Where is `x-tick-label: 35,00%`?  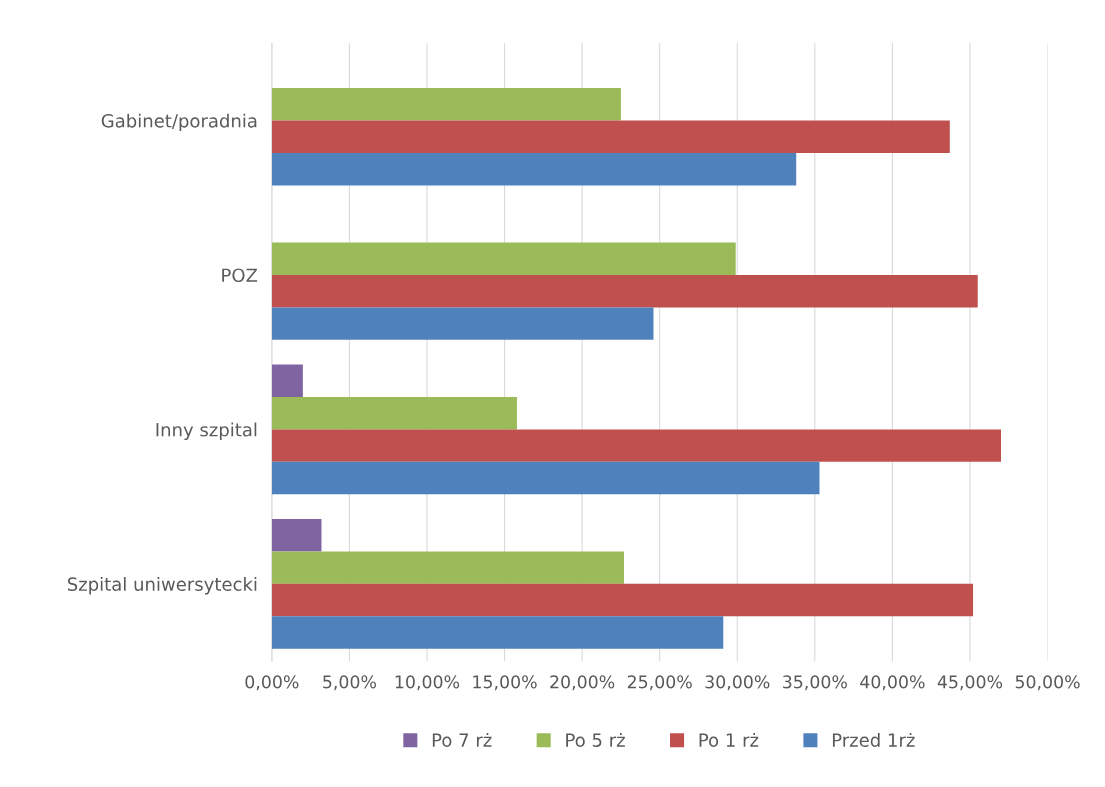
x-tick-label: 35,00% is located at coordinates (815, 683).